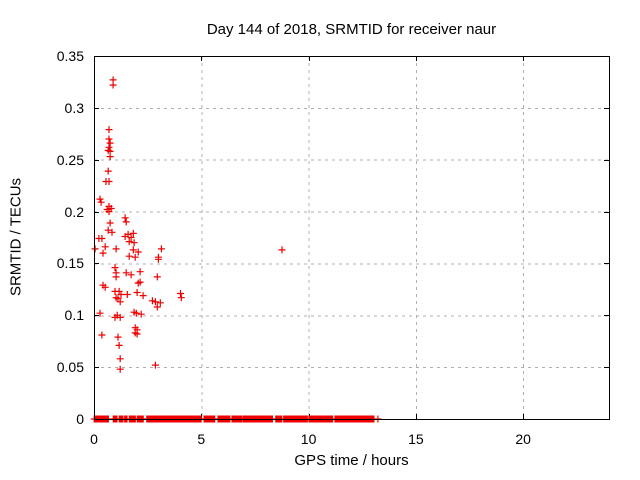 The height and width of the screenshot is (480, 640). Describe the element at coordinates (94, 439) in the screenshot. I see `x-tick-label: 0` at that location.